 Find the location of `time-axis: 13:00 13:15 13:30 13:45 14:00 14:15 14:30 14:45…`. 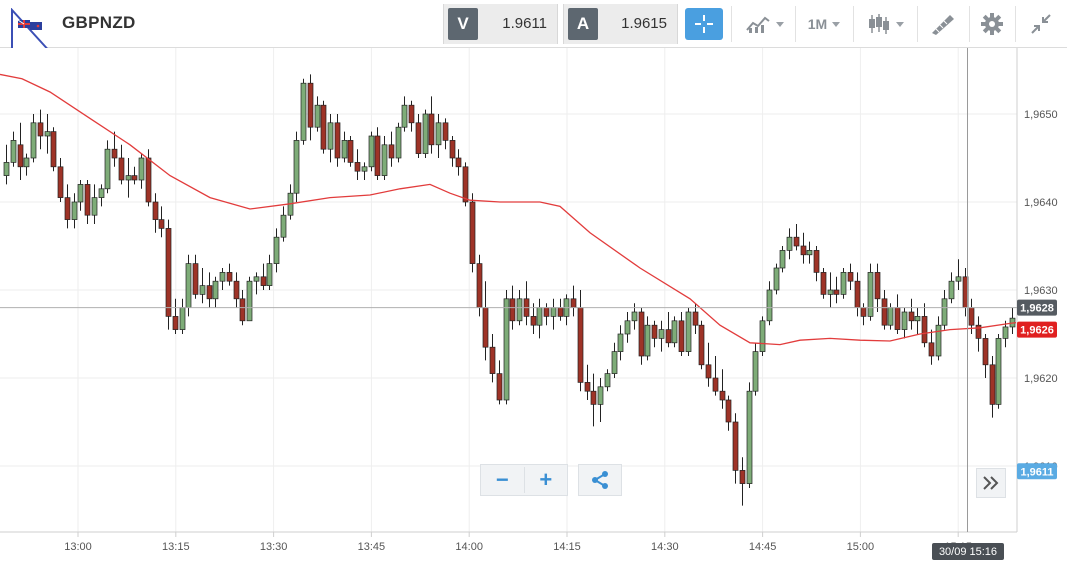

time-axis: 13:00 13:15 13:30 13:45 14:00 14:15 14:30 14:45… is located at coordinates (518, 542).